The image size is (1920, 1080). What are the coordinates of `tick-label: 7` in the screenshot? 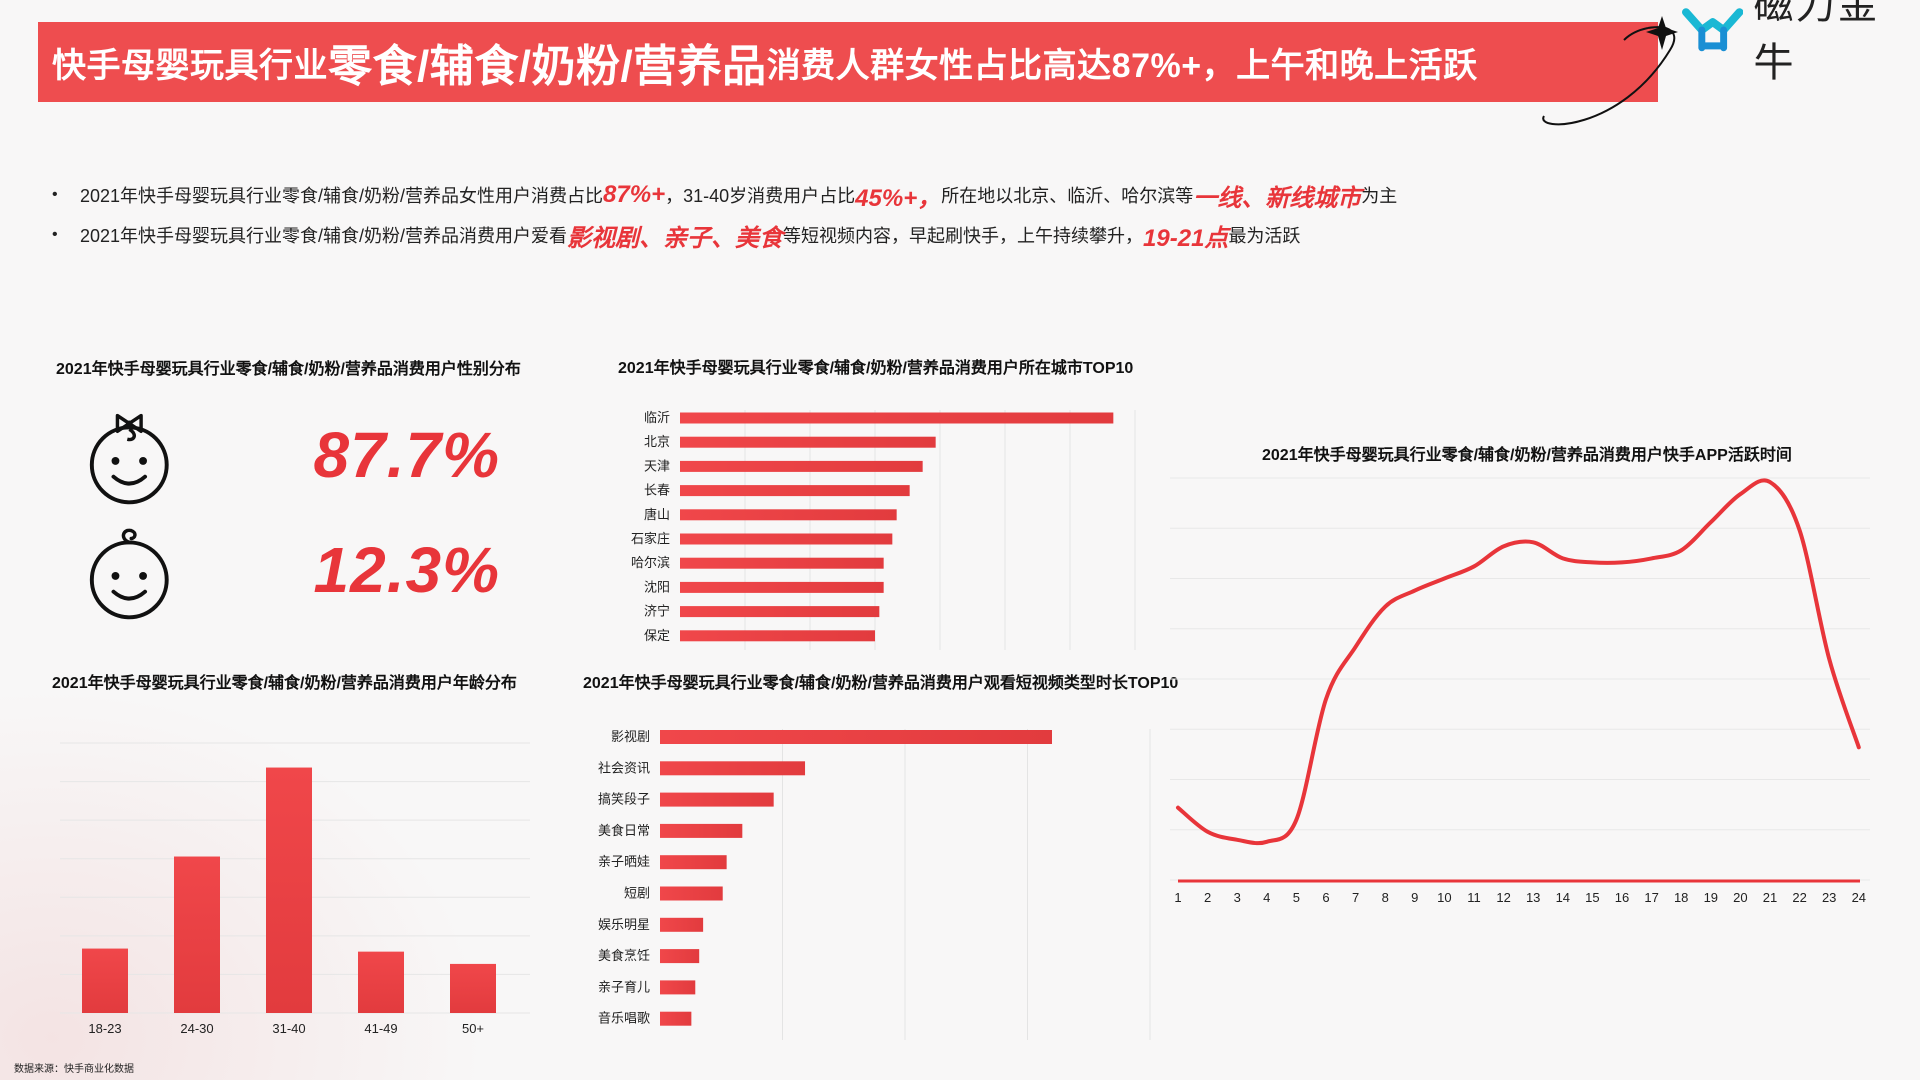 It's located at (1355, 897).